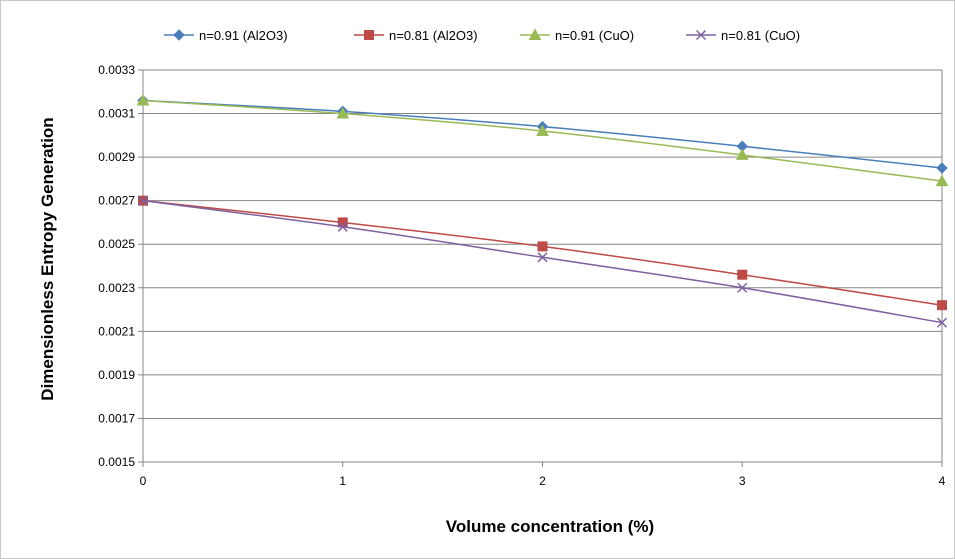 This screenshot has height=559, width=955. What do you see at coordinates (594, 35) in the screenshot?
I see `legend-label: n=0.91 (CuO)` at bounding box center [594, 35].